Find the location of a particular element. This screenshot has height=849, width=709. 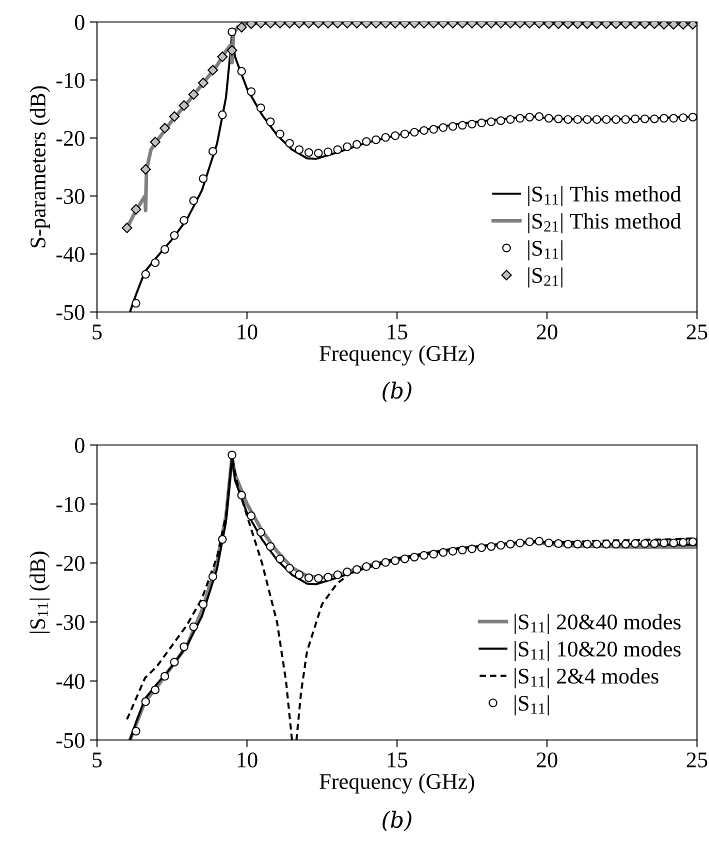

x-tick-label: 20 is located at coordinates (547, 760).